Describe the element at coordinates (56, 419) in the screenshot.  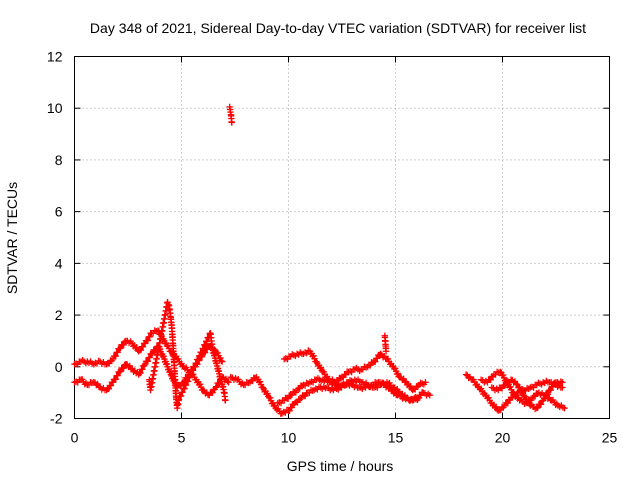
I see `y-tick-label: -2` at that location.